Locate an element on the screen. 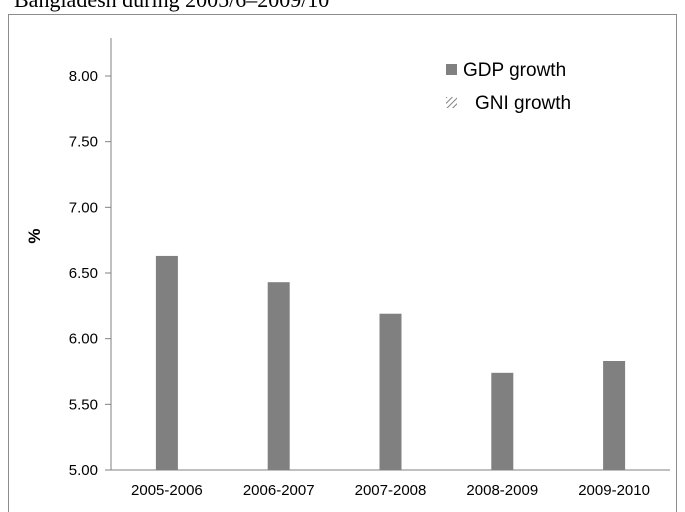 The width and height of the screenshot is (685, 512). y-tick-label: 8.00 is located at coordinates (83, 76).